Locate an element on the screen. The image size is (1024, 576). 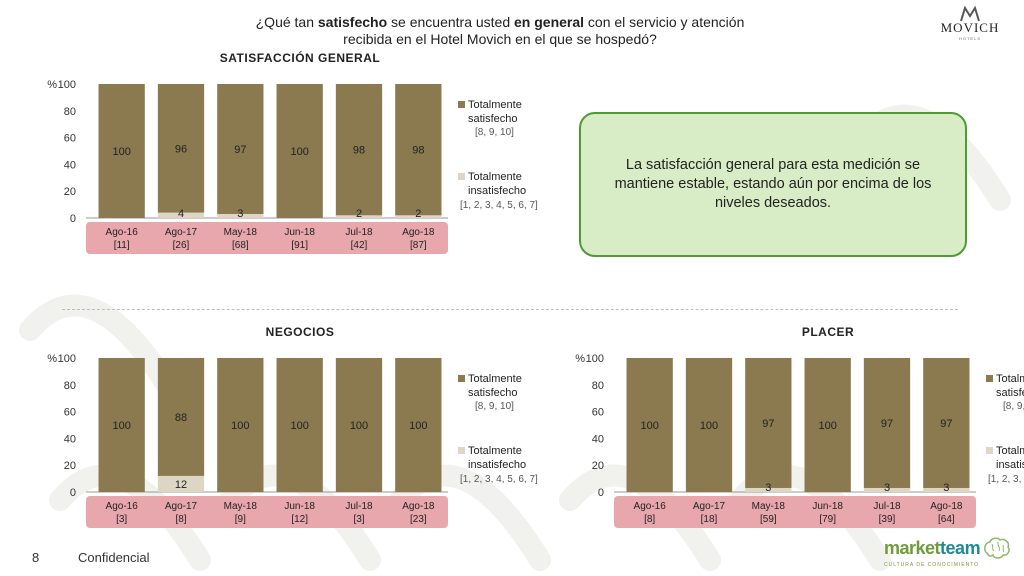
marketteam-logo-name: marketteam is located at coordinates (932, 548).